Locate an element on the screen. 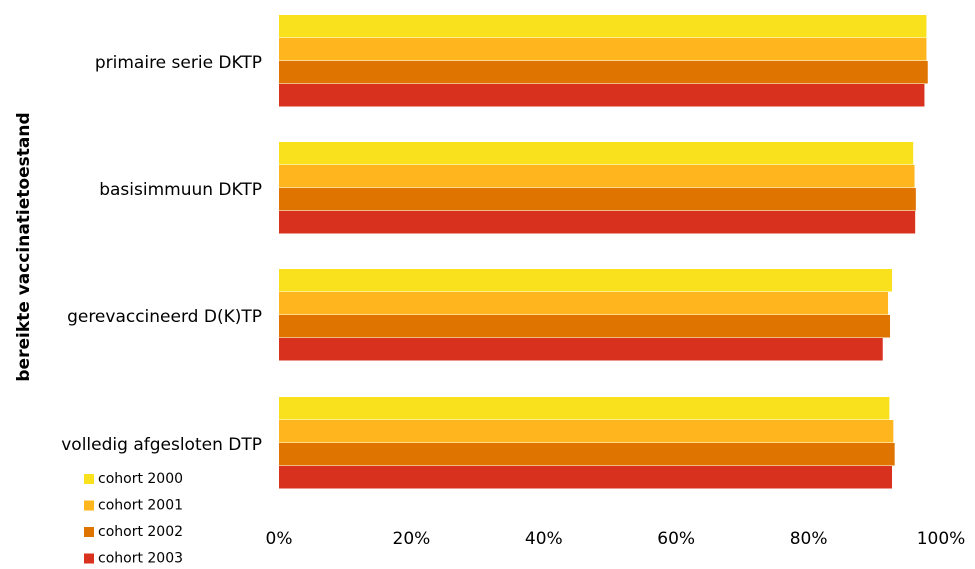  legend-label: cohort 2003 is located at coordinates (140, 559).